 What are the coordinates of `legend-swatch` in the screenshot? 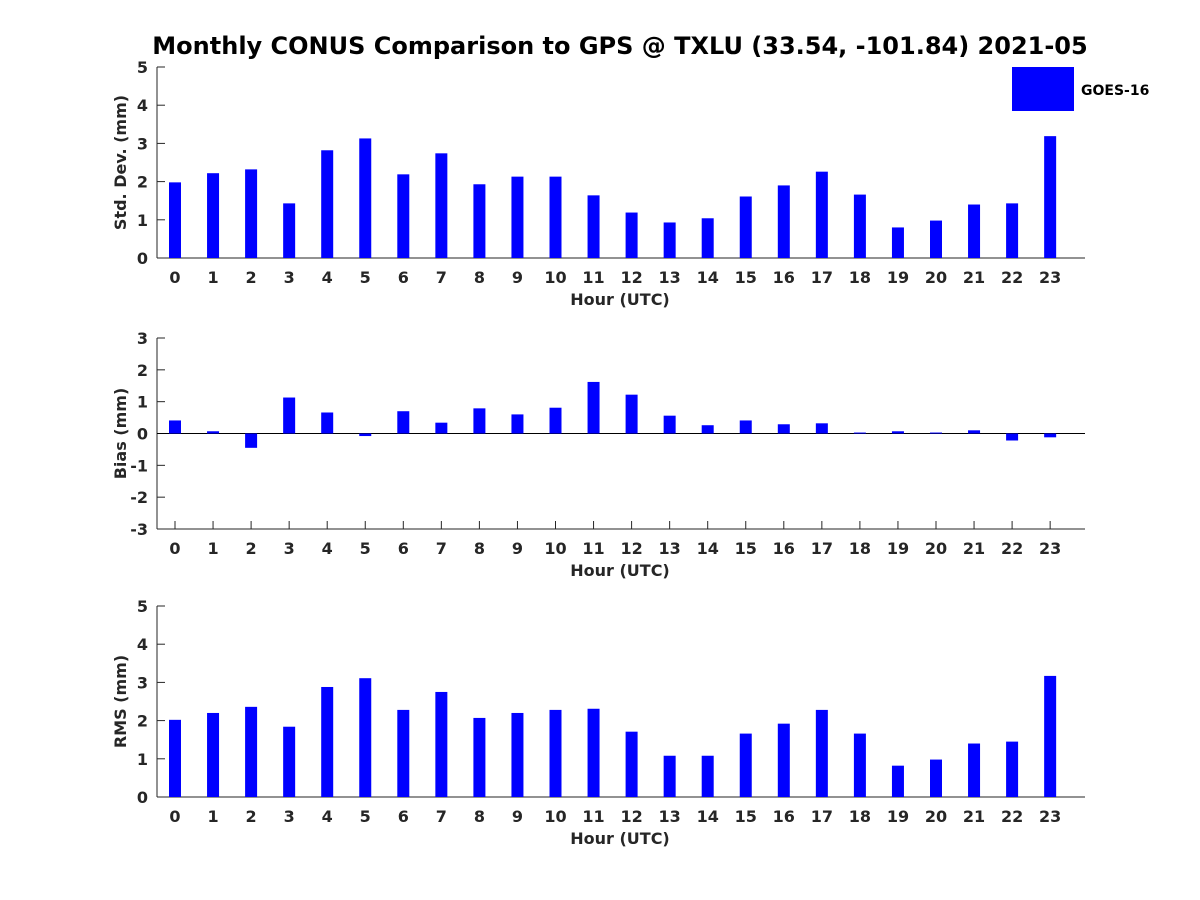 It's located at (1043, 89).